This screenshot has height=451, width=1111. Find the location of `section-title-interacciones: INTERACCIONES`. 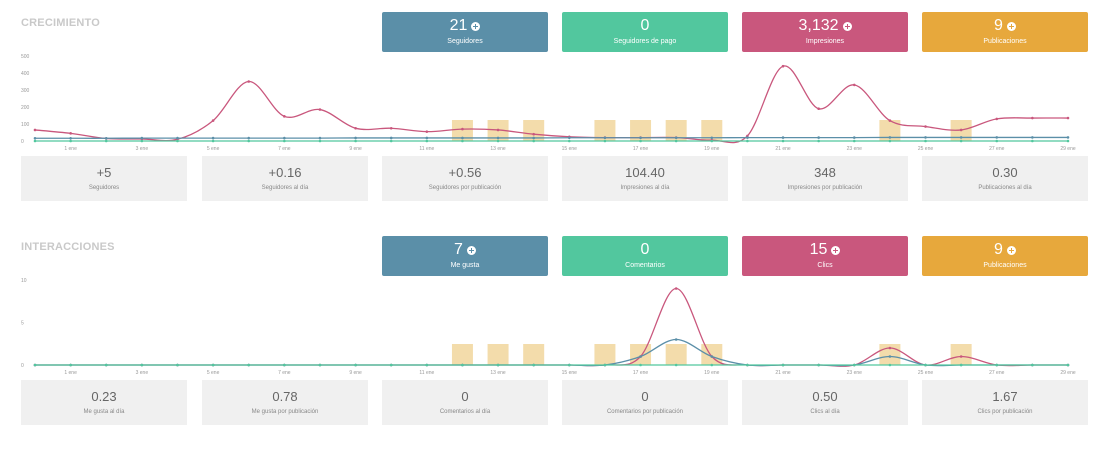

section-title-interacciones: INTERACCIONES is located at coordinates (68, 247).